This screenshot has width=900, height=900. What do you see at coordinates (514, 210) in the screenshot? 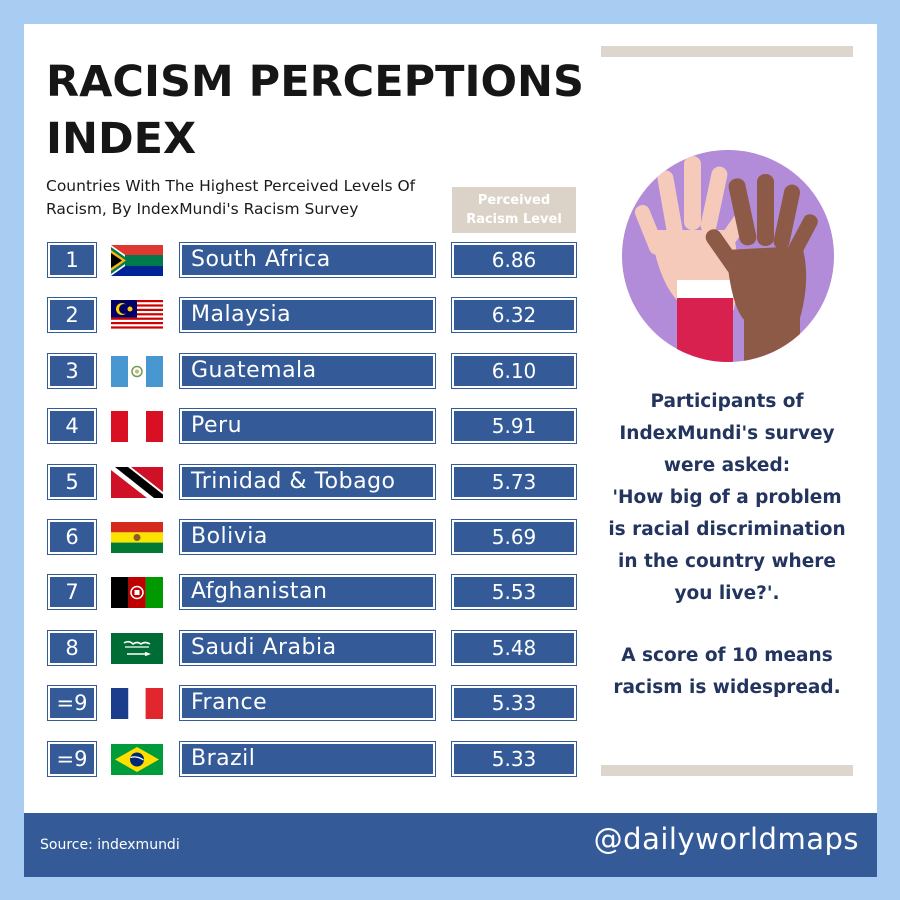
I see `column-header-perceived-racism-level: Perceived Racism Level` at bounding box center [514, 210].